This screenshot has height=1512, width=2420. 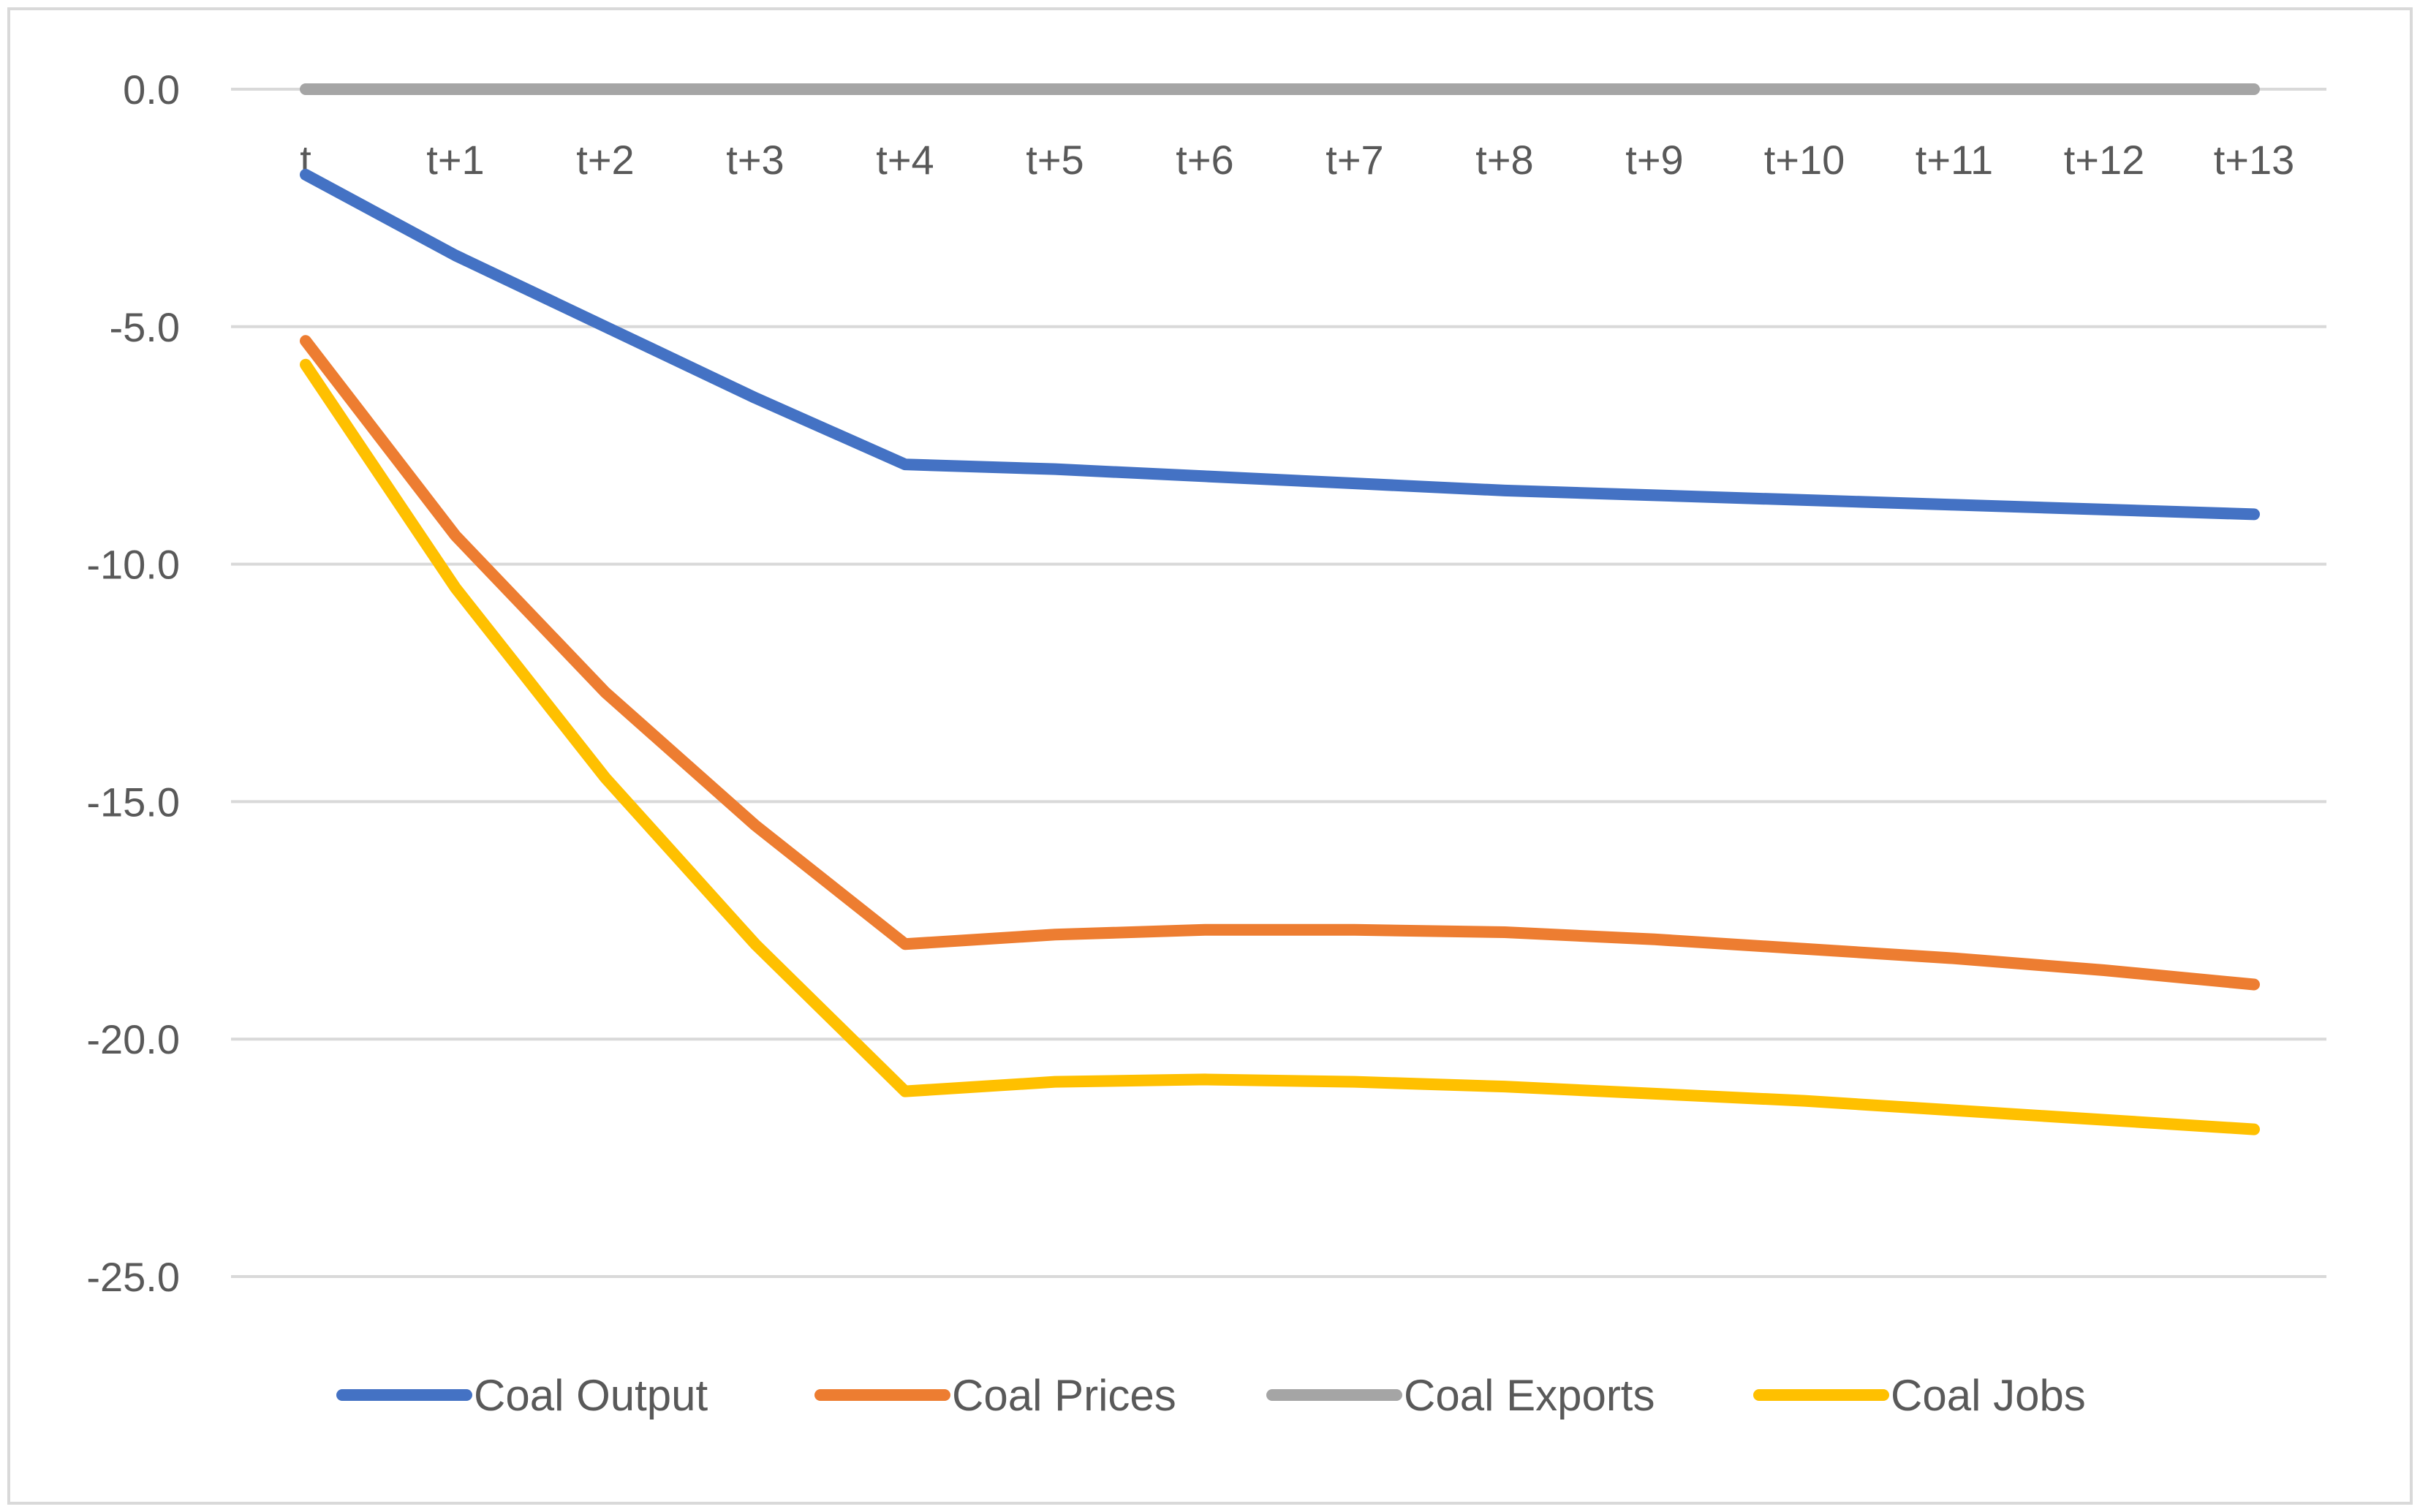 I want to click on x-tick-label: t+5, so click(x=1055, y=160).